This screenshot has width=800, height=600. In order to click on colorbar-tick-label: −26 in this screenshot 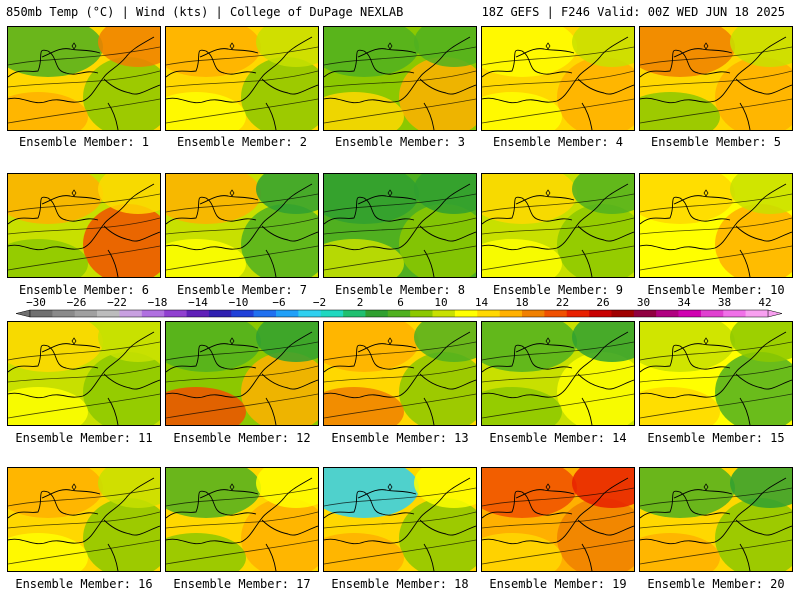, I will do `click(77, 302)`.